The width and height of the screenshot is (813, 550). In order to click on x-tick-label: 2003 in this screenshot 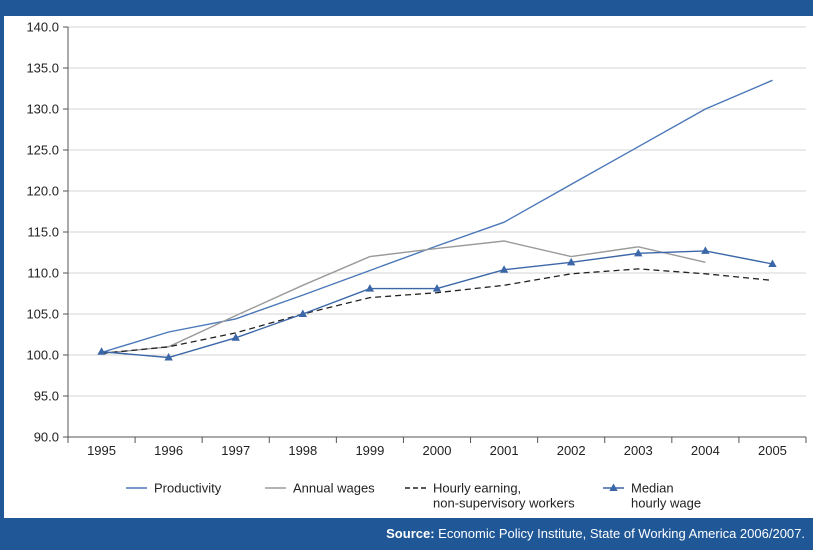, I will do `click(638, 450)`.